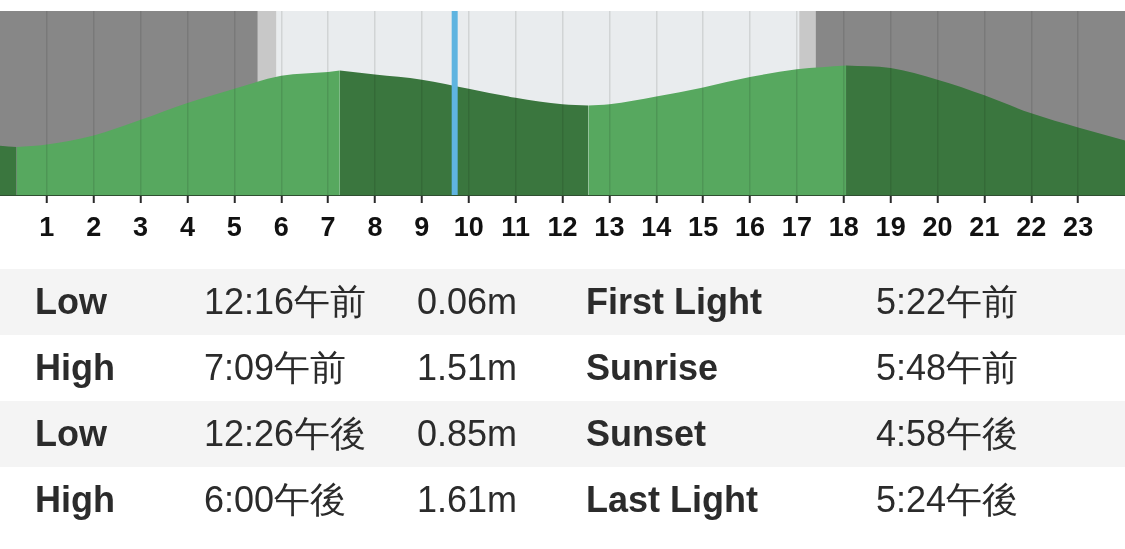  What do you see at coordinates (947, 500) in the screenshot?
I see `text: 5:24午後` at bounding box center [947, 500].